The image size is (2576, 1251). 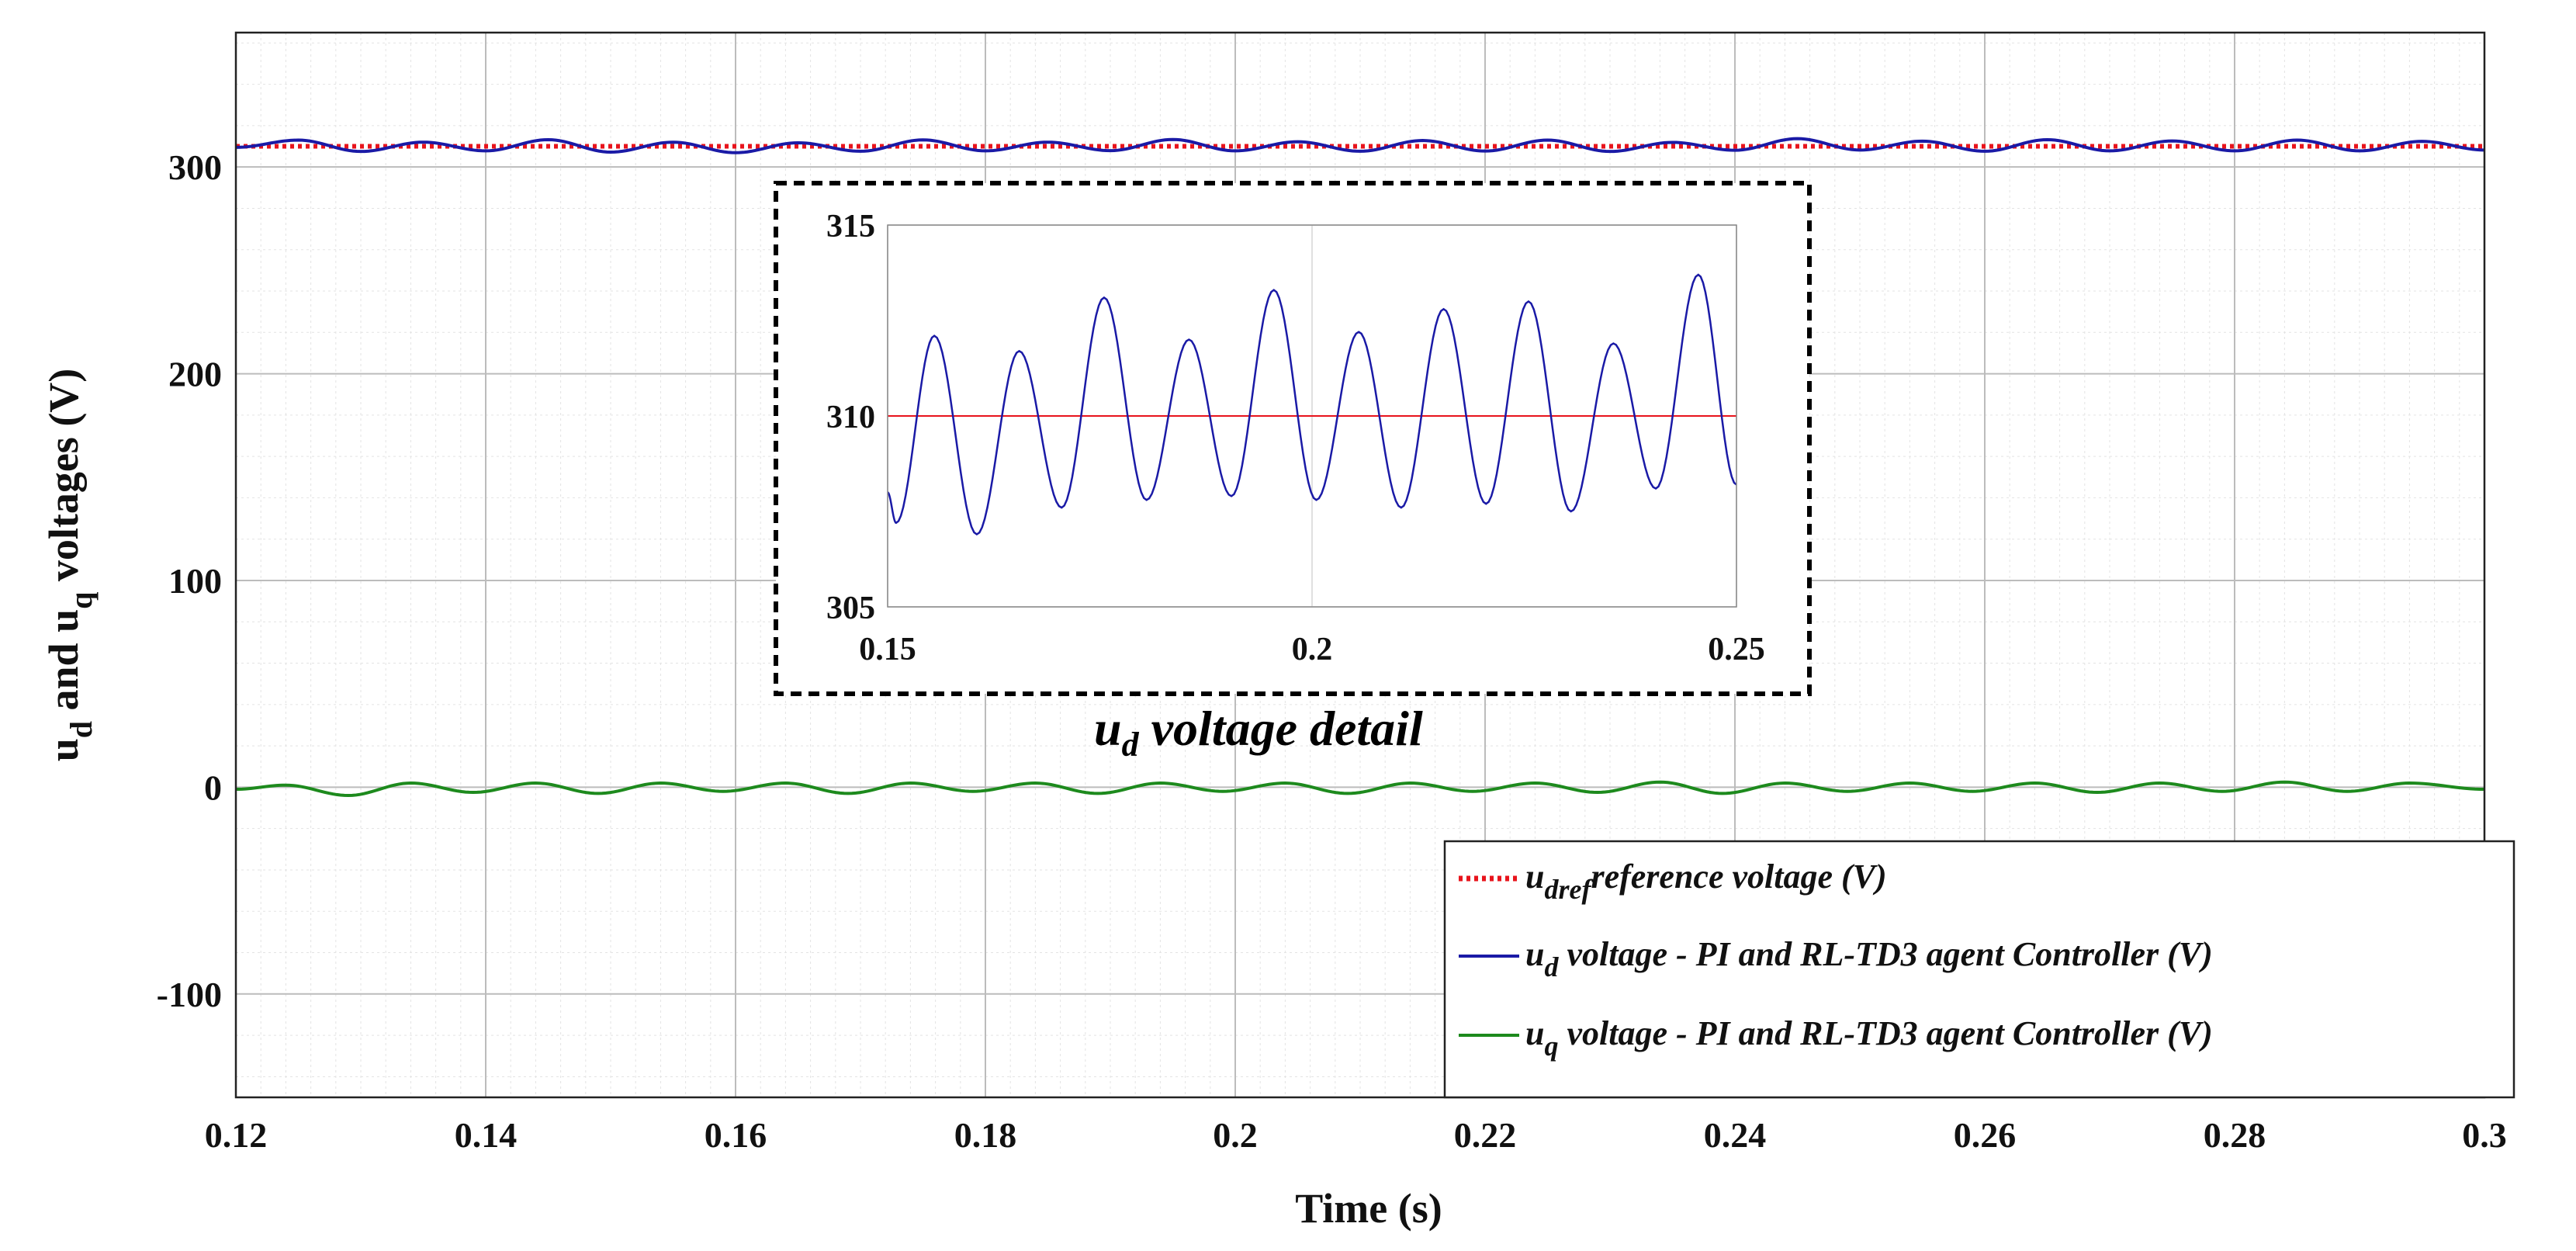 What do you see at coordinates (1985, 1135) in the screenshot?
I see `x-tick-label: 0.26` at bounding box center [1985, 1135].